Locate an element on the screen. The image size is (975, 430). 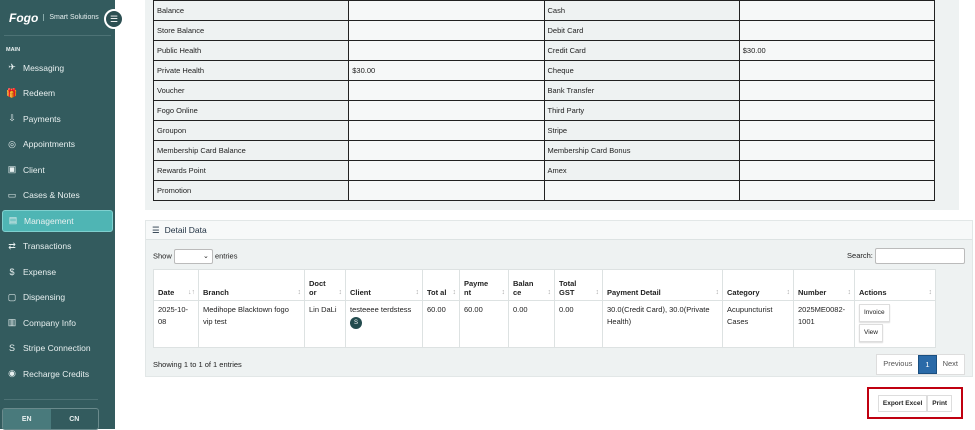
column-header: Payme nt ↕ is located at coordinates (484, 285).